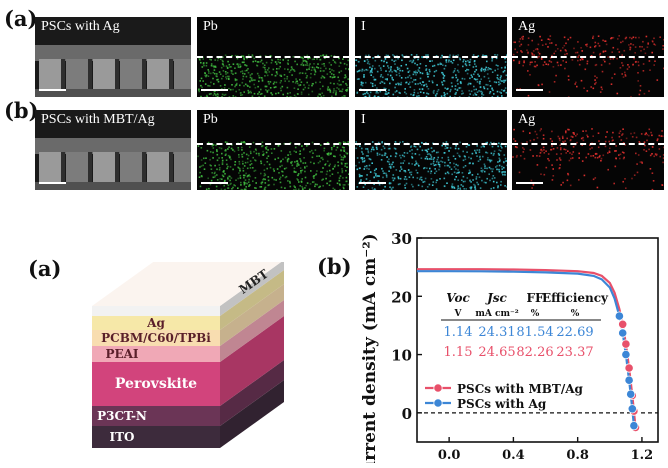 This screenshot has width=668, height=468. I want to click on table-cell: 1.15, so click(458, 352).